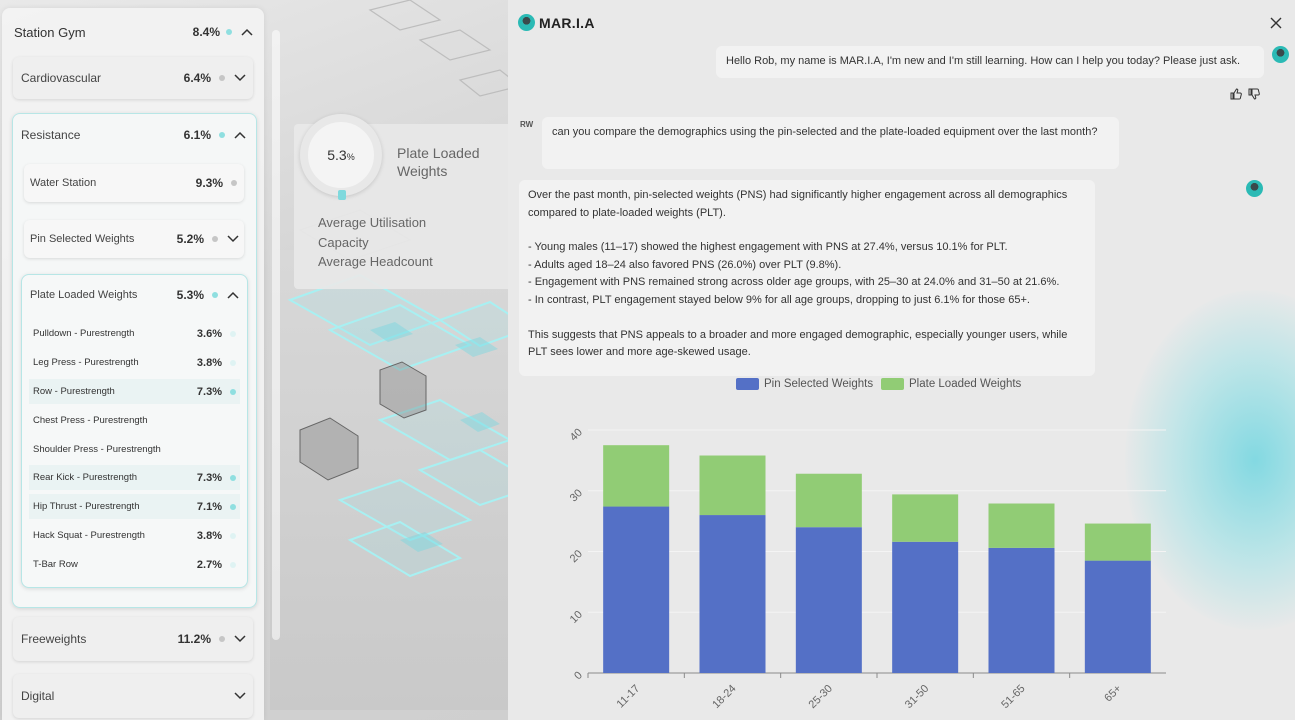  Describe the element at coordinates (819, 384) in the screenshot. I see `legend-label: Pin Selected Weights` at that location.